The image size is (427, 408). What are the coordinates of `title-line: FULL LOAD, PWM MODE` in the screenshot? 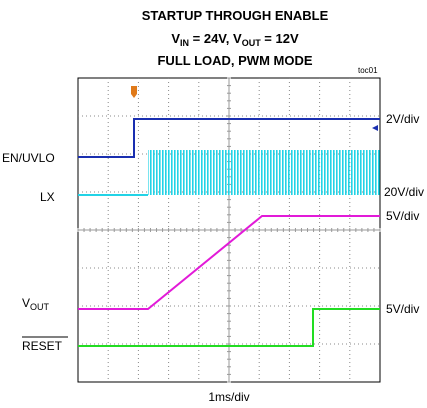 It's located at (234, 60).